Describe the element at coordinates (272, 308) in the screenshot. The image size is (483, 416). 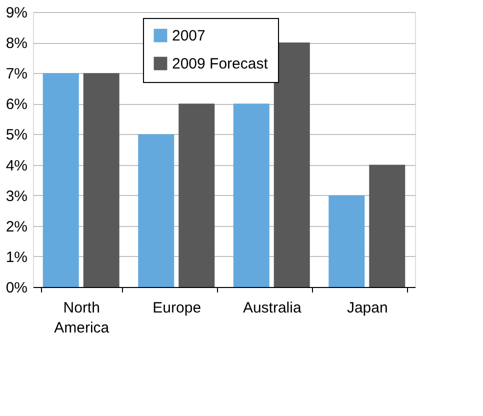
I see `x-tick-label: Australia` at that location.